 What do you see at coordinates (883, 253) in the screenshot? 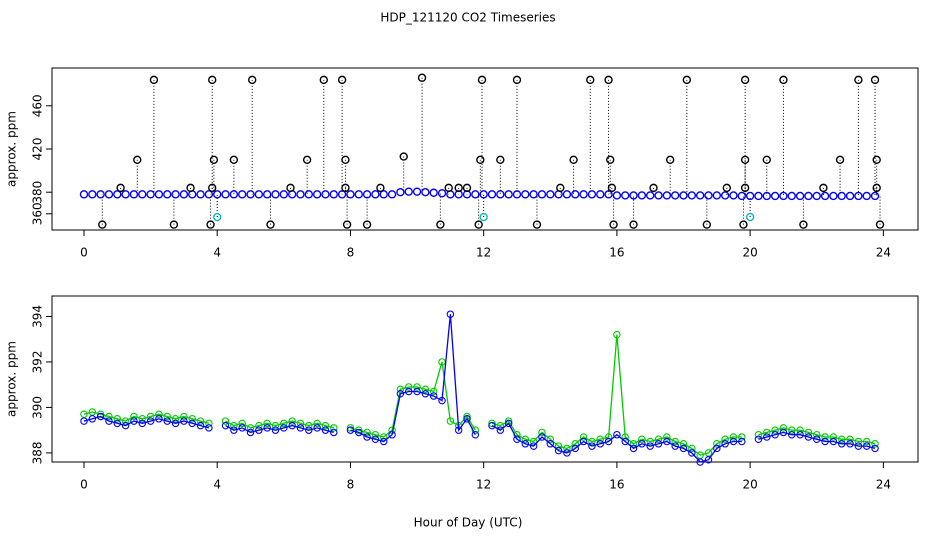
I see `x-tick-label: 24` at bounding box center [883, 253].